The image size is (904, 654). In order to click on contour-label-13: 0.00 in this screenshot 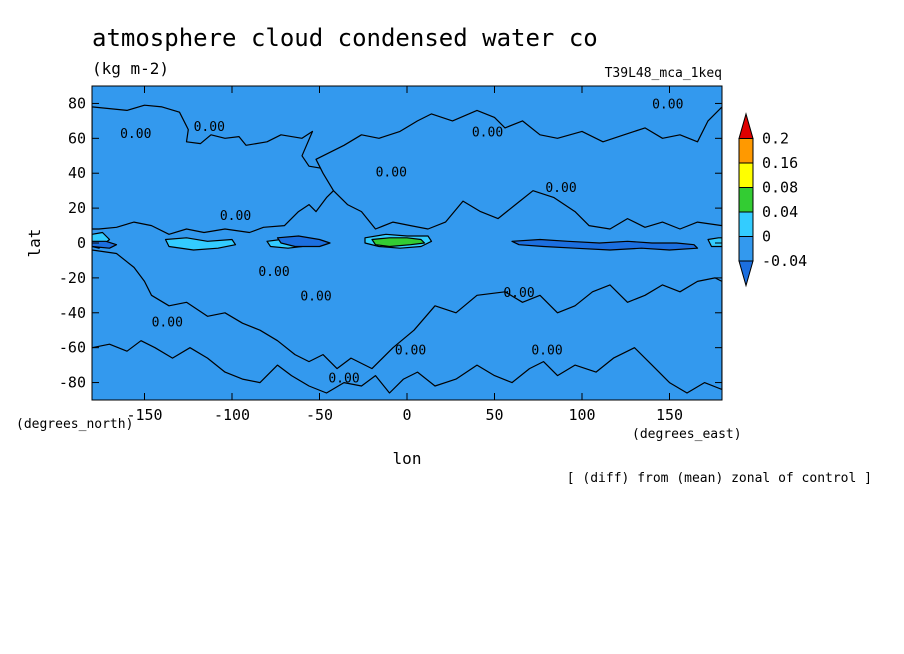, I will do `click(343, 378)`.